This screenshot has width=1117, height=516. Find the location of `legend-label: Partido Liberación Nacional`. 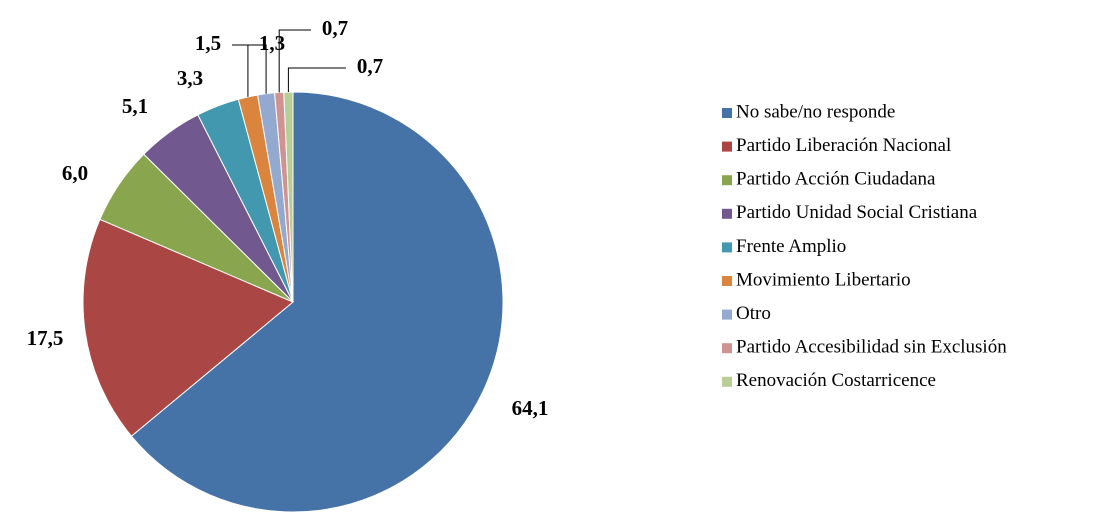

legend-label: Partido Liberación Nacional is located at coordinates (843, 145).